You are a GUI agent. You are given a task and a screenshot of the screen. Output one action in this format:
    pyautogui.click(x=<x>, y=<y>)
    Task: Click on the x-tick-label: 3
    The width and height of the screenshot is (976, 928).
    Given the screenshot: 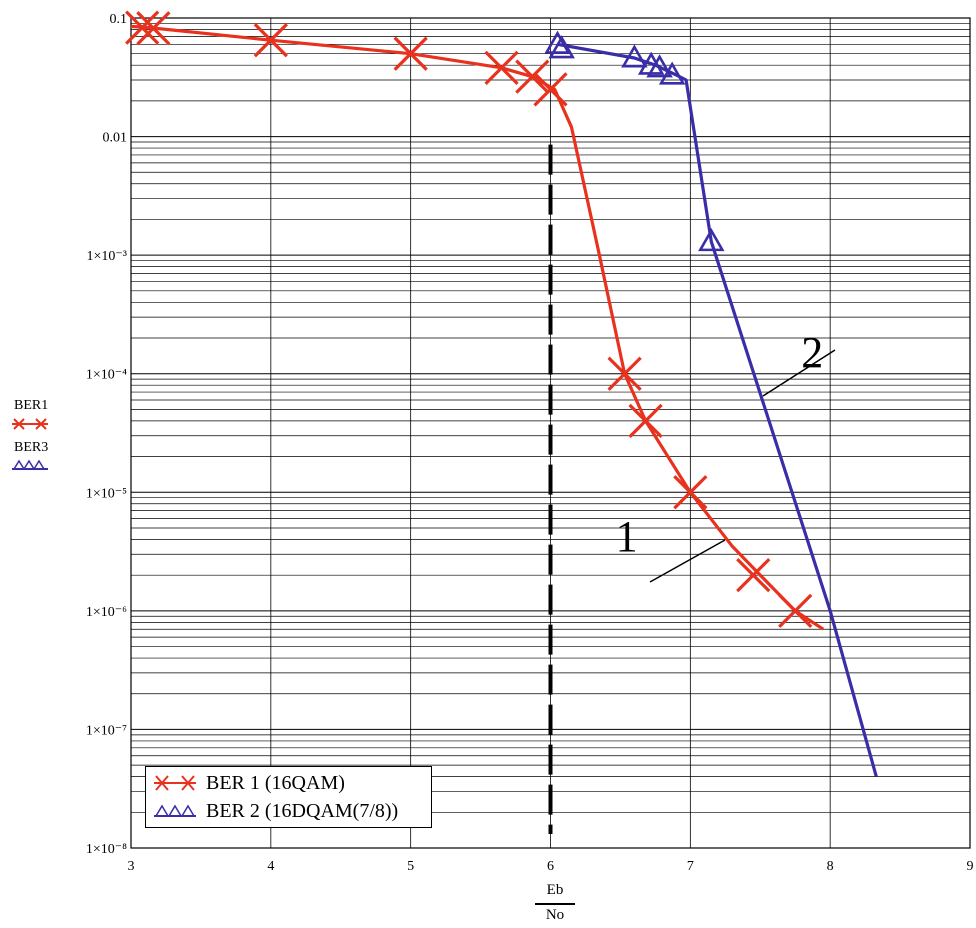 What is the action you would take?
    pyautogui.click(x=131, y=866)
    